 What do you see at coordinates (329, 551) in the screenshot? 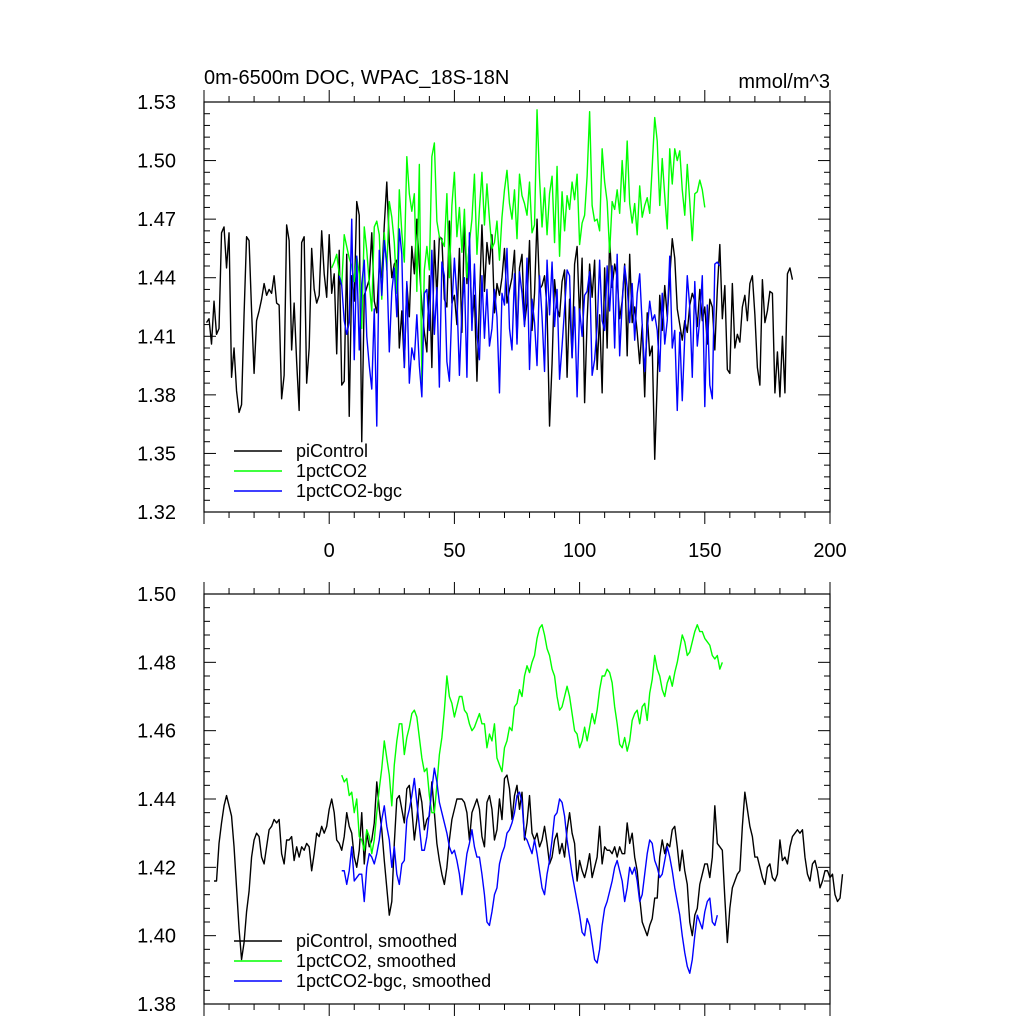
I see `x-tick-label: 0` at bounding box center [329, 551].